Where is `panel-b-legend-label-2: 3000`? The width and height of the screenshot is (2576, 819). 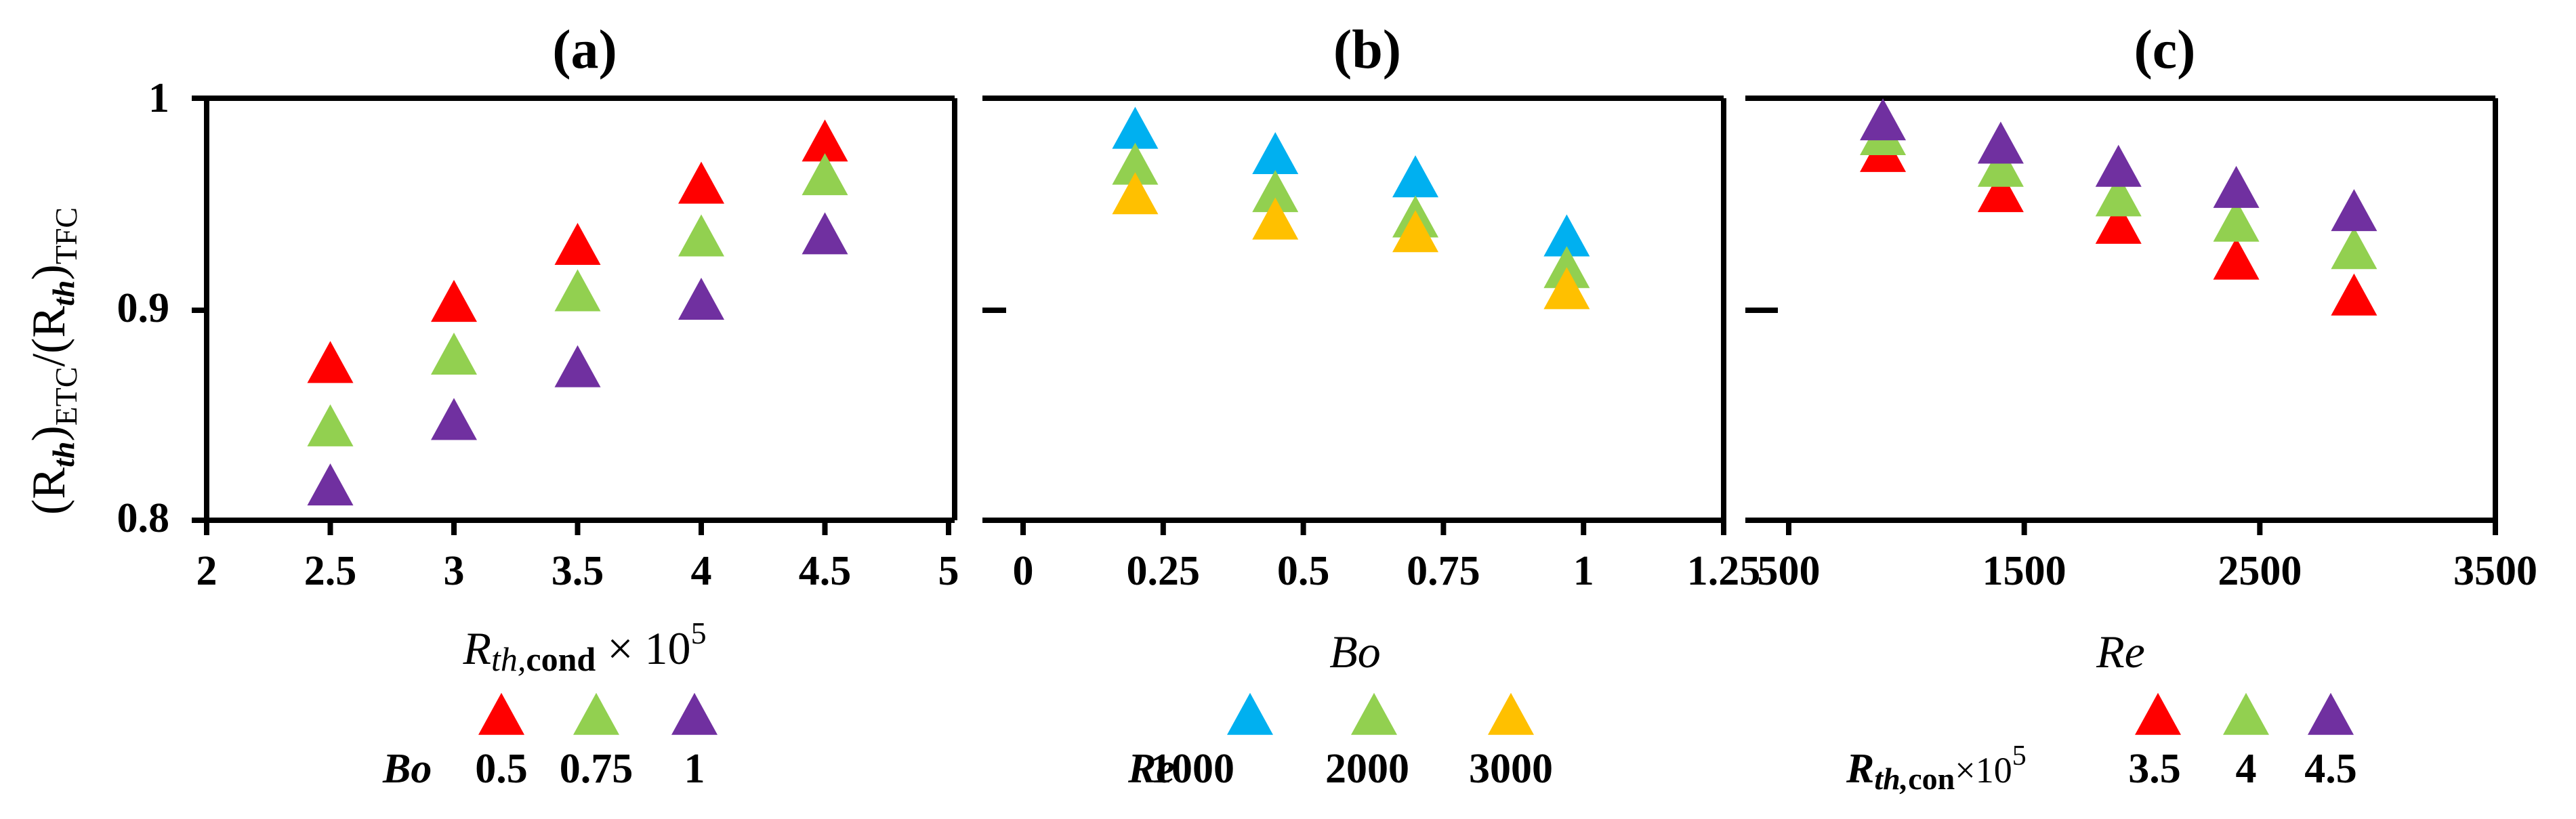 panel-b-legend-label-2: 3000 is located at coordinates (1511, 769).